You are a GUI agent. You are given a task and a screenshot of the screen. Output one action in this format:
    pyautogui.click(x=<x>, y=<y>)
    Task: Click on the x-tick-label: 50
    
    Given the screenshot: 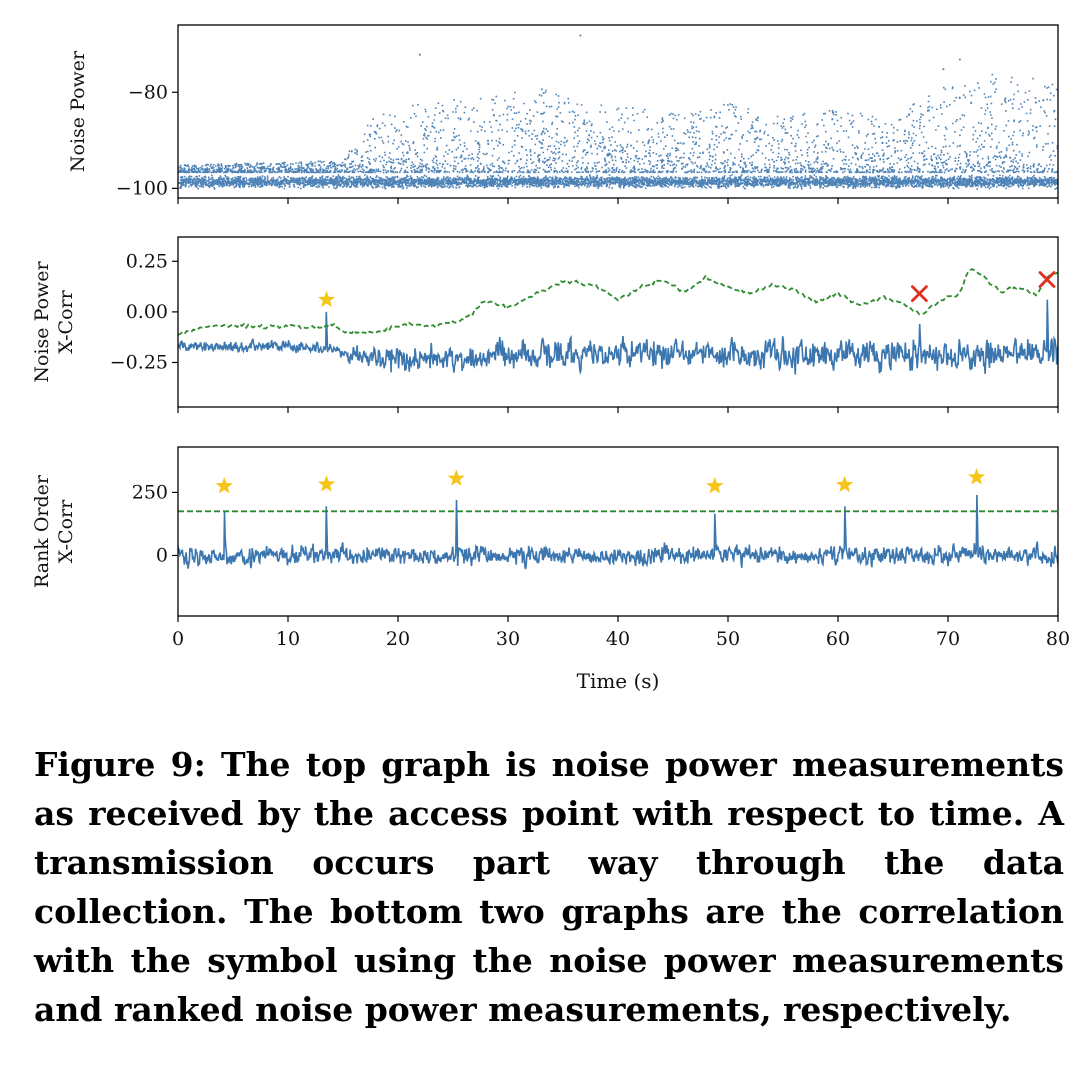 What is the action you would take?
    pyautogui.click(x=728, y=639)
    